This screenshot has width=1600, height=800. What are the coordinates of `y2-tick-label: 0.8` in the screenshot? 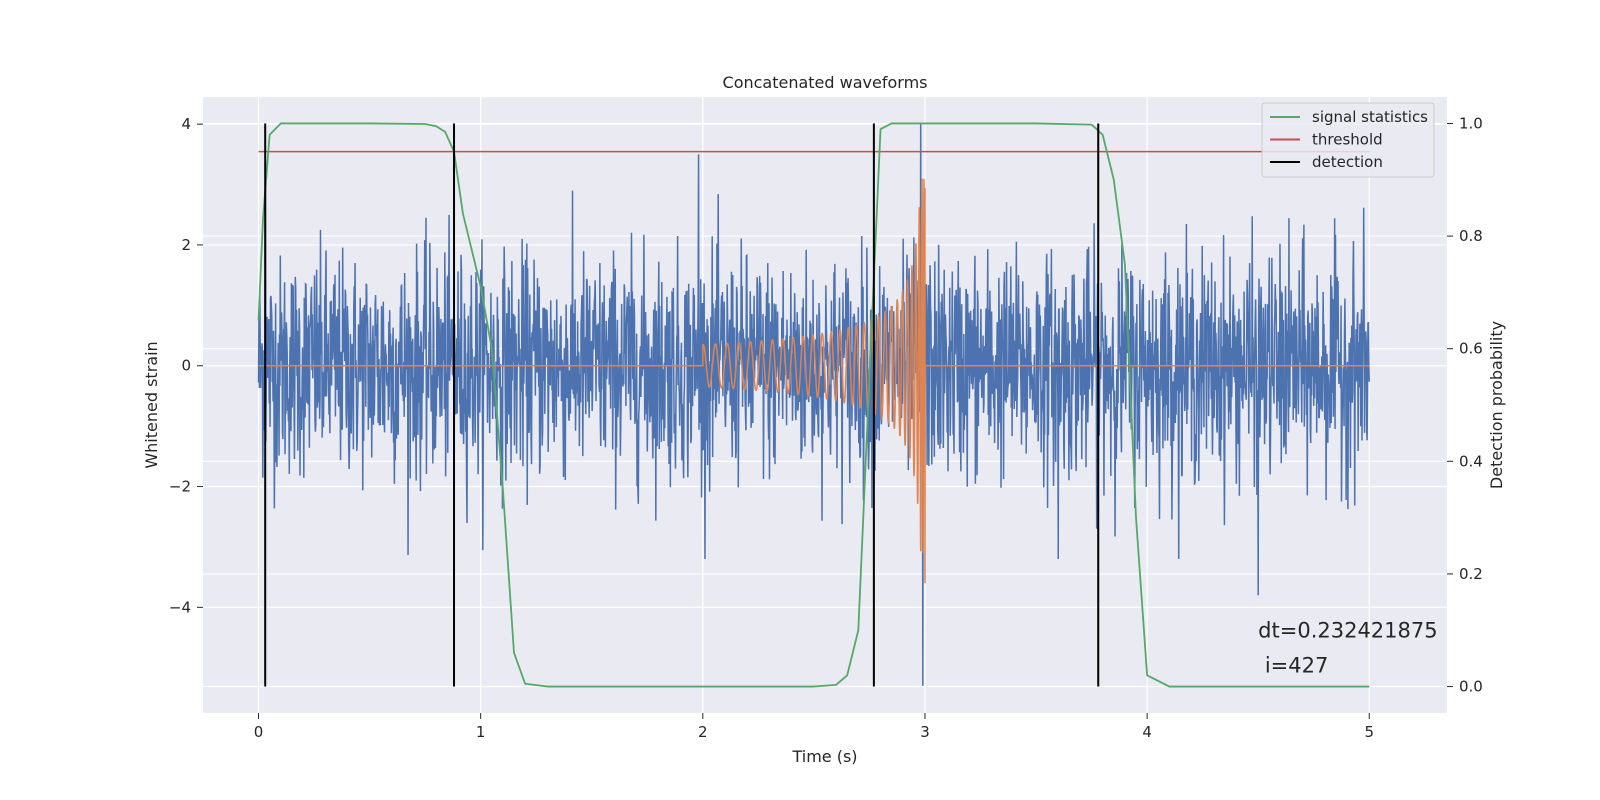 It's located at (1471, 236).